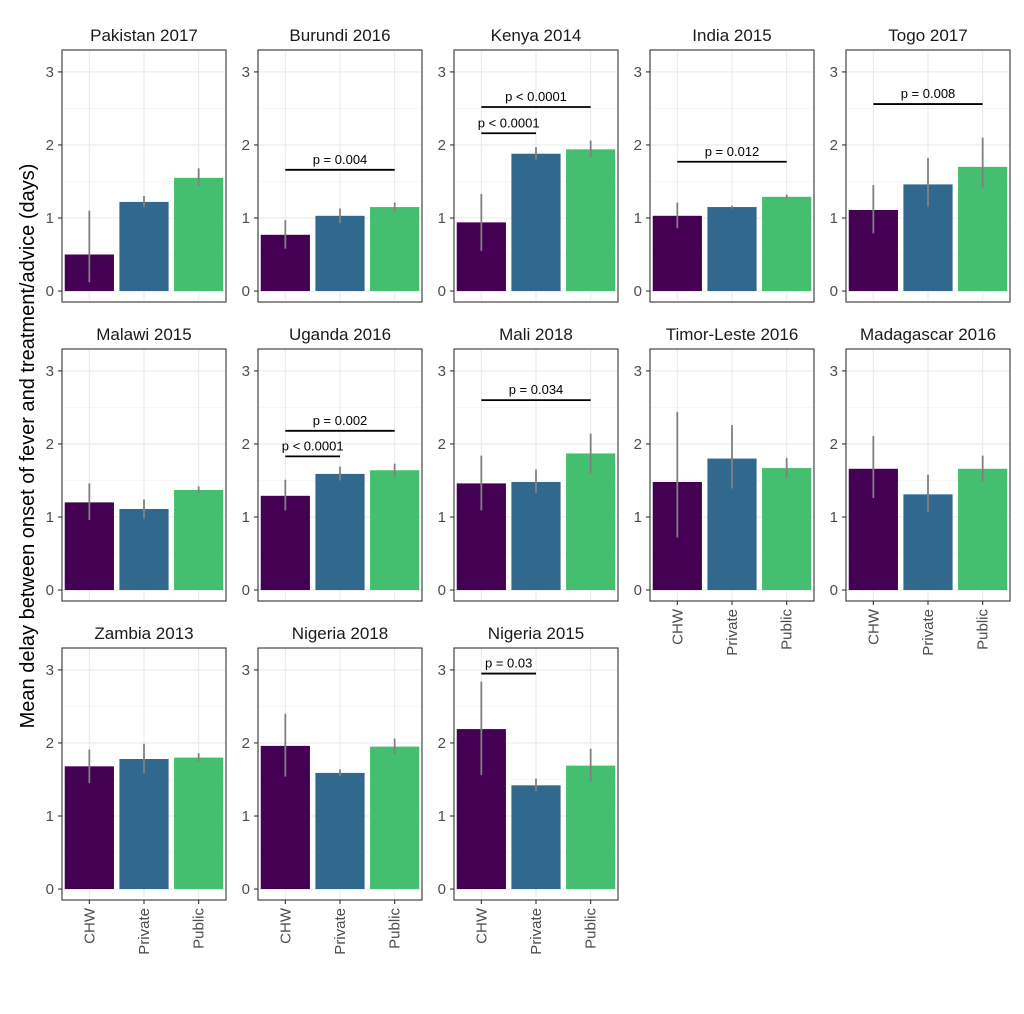 The height and width of the screenshot is (1014, 1024). Describe the element at coordinates (928, 93) in the screenshot. I see `significance-label: p = 0.008` at that location.